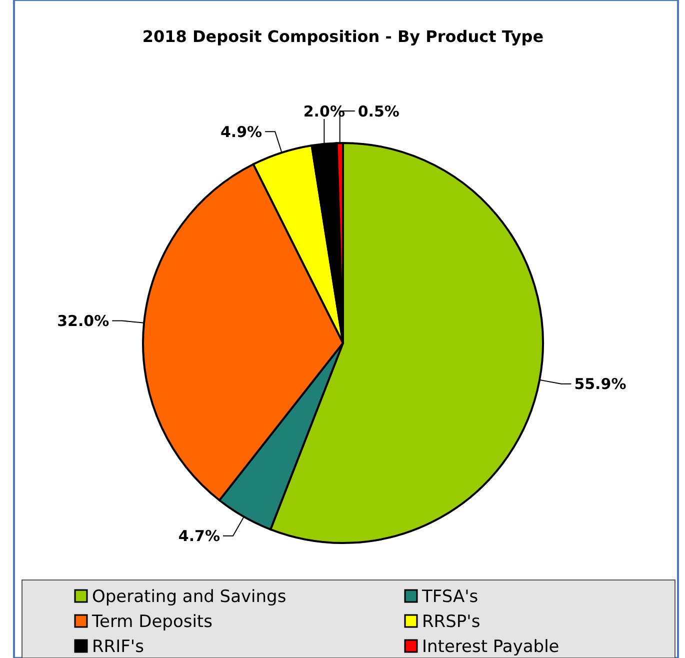 The height and width of the screenshot is (658, 685). Describe the element at coordinates (83, 321) in the screenshot. I see `data-label: 32.0%` at that location.